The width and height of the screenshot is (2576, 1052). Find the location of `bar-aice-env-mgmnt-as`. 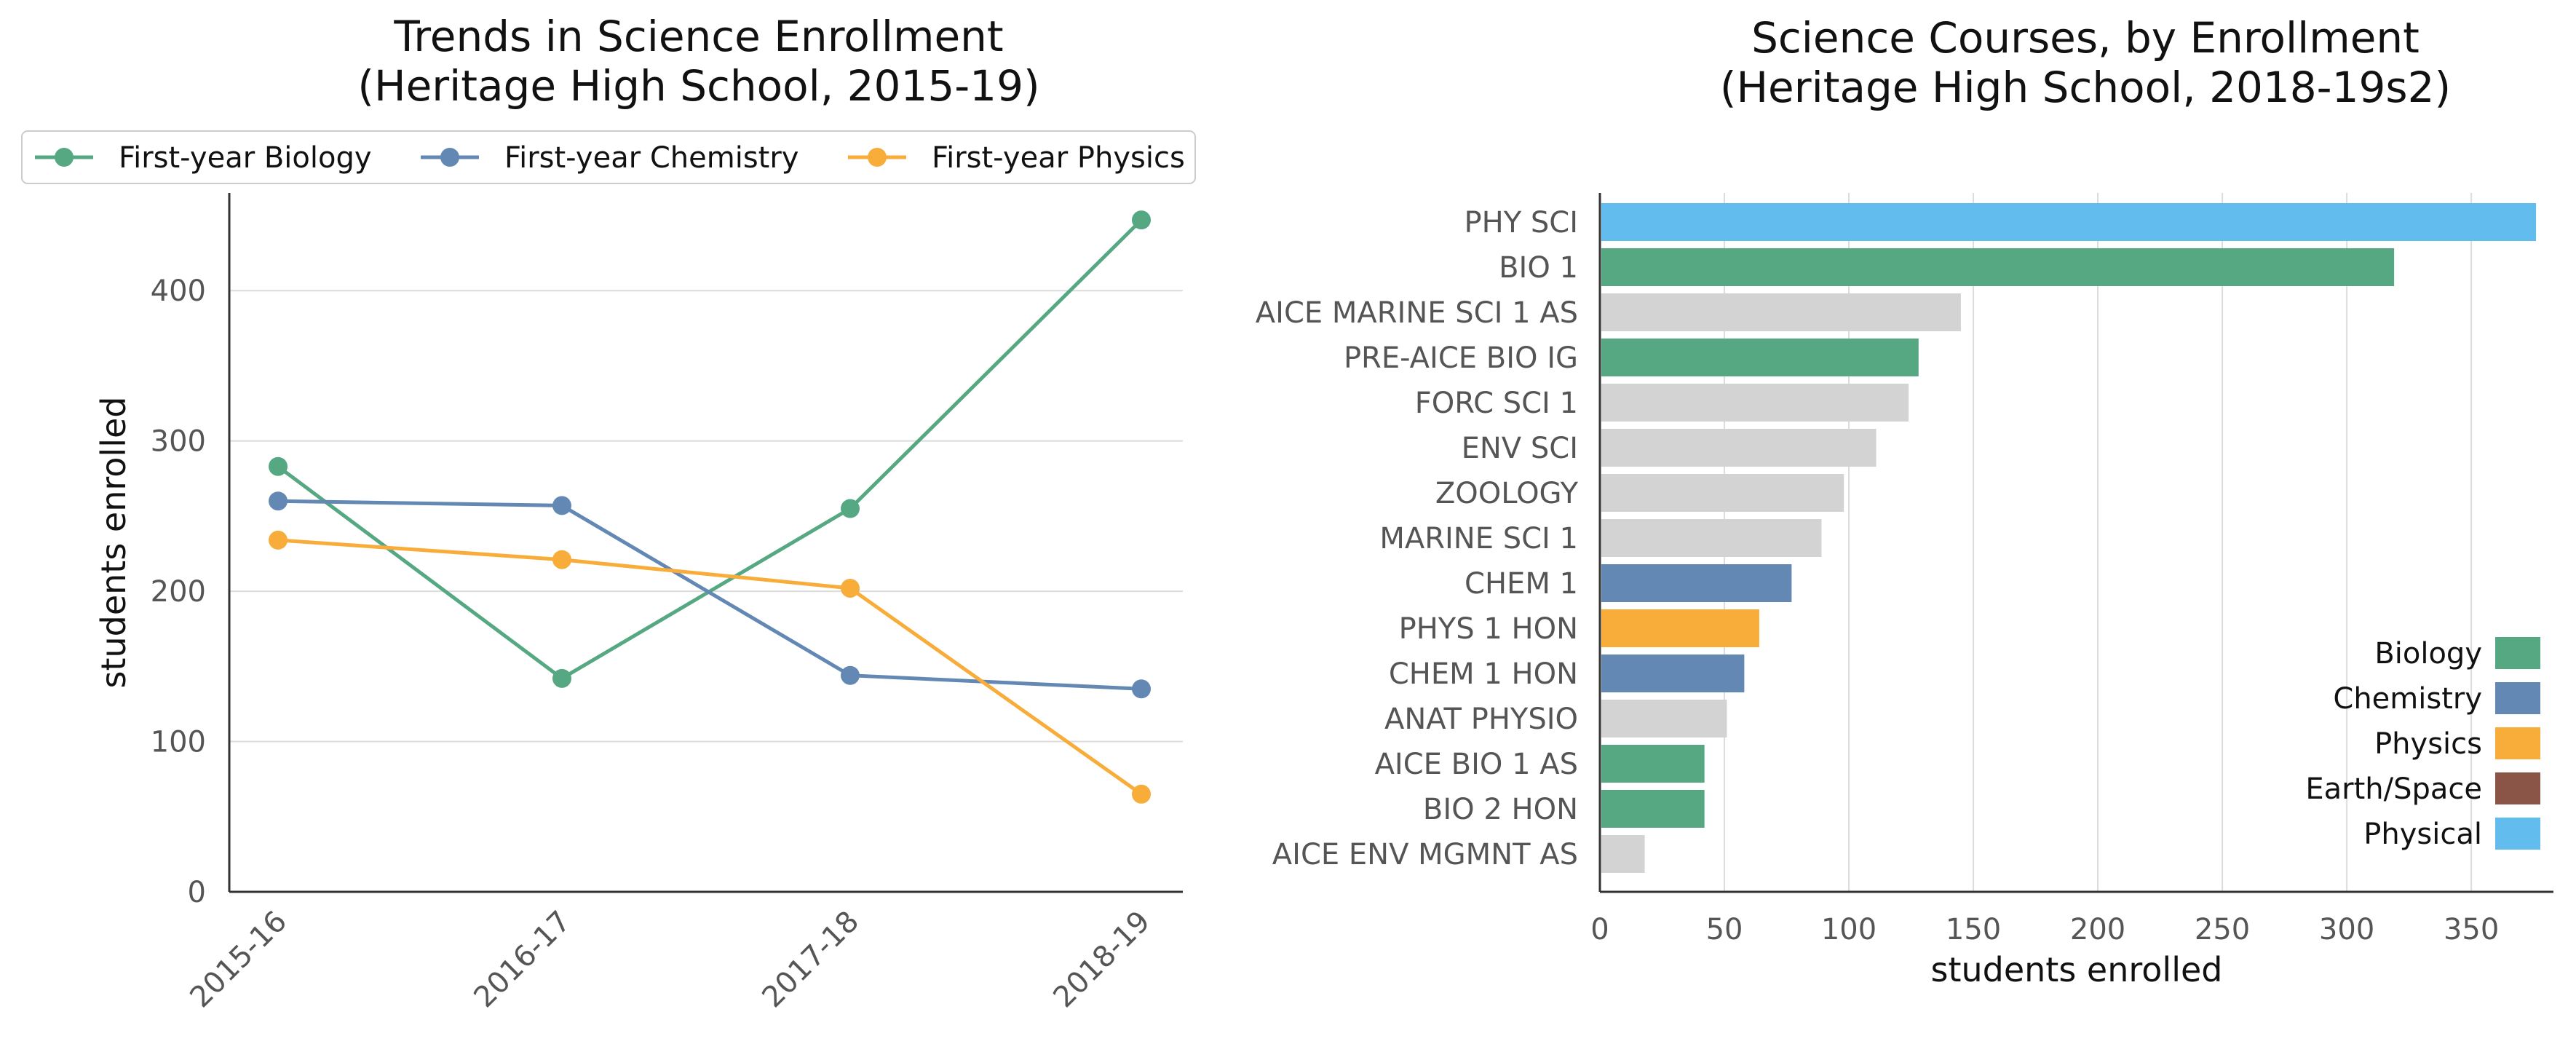

bar-aice-env-mgmnt-as is located at coordinates (1623, 854).